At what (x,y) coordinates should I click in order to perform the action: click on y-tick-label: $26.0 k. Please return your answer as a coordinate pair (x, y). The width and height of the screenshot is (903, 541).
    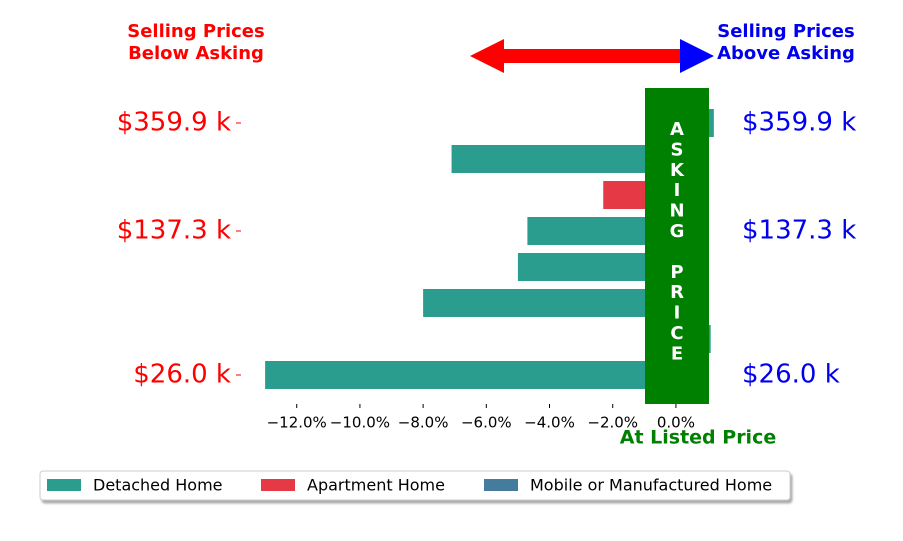
    Looking at the image, I should click on (182, 375).